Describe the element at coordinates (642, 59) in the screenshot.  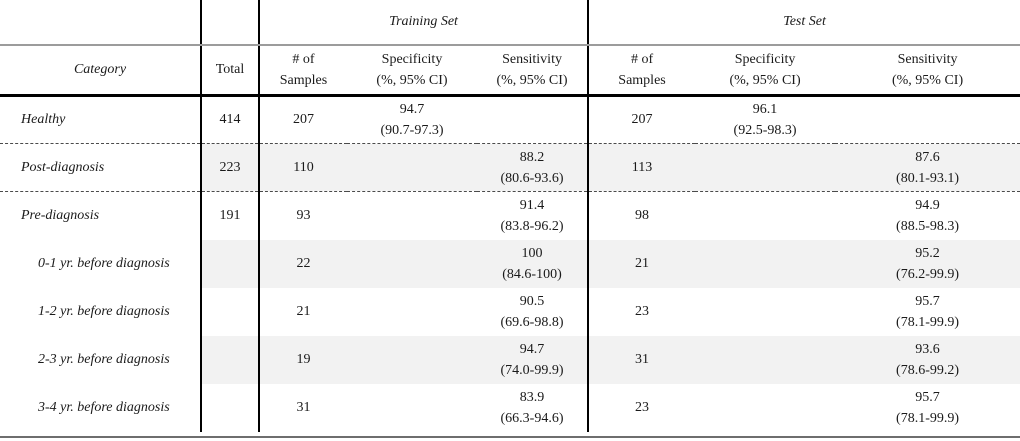
I see `test-samples-header-line1: # of` at that location.